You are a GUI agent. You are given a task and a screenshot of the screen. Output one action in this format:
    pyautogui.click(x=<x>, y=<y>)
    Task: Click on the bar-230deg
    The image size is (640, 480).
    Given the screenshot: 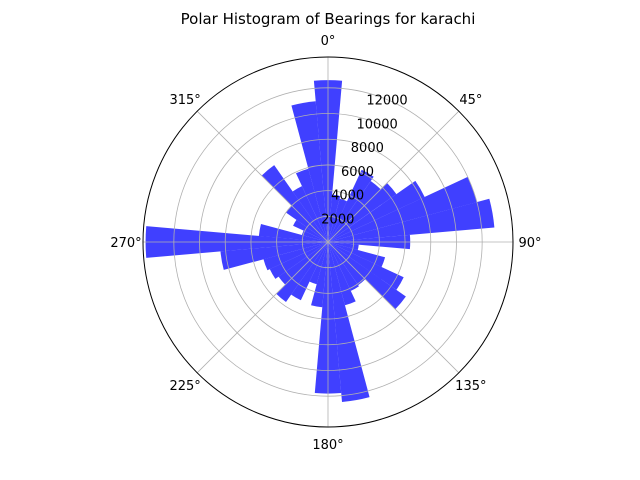 What is the action you would take?
    pyautogui.click(x=303, y=263)
    